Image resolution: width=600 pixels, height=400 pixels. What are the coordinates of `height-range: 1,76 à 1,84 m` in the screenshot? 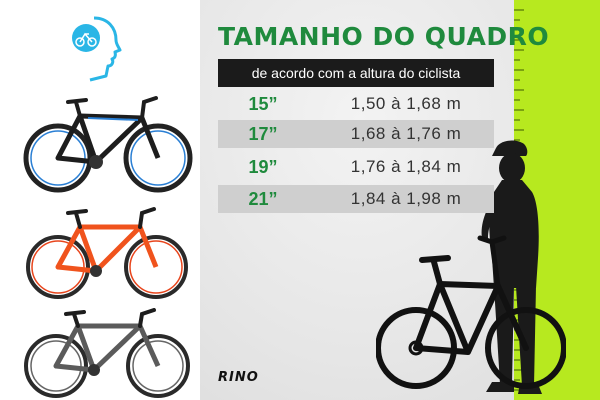 It's located at (406, 166).